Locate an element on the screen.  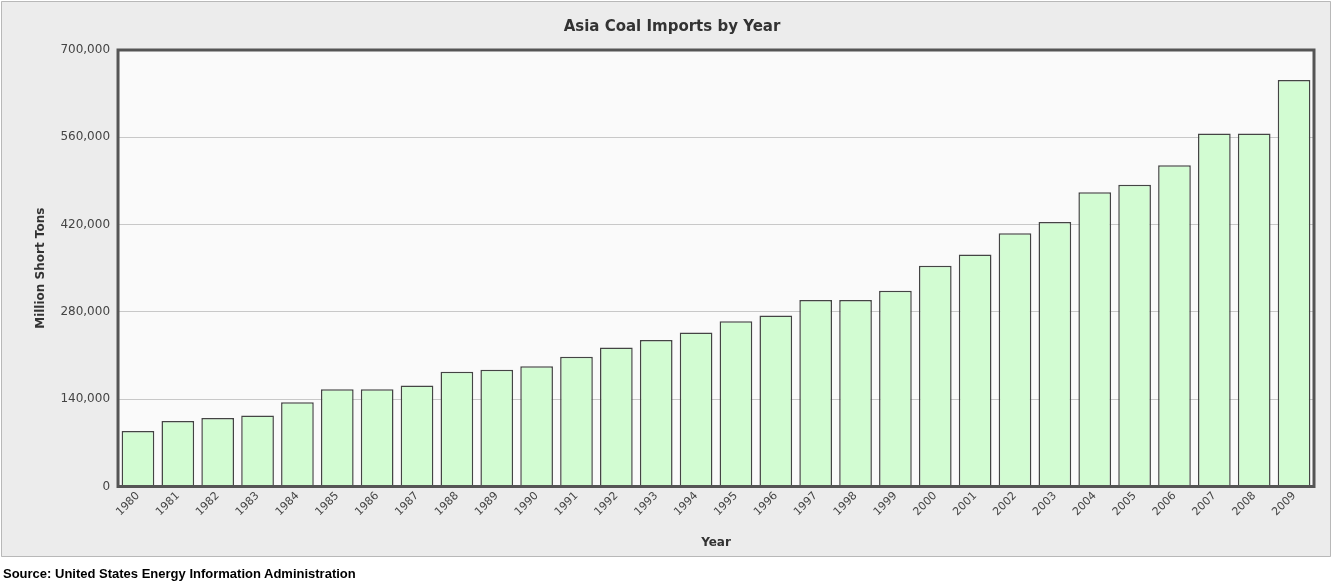
y-tick-label: 700,000 is located at coordinates (85, 49).